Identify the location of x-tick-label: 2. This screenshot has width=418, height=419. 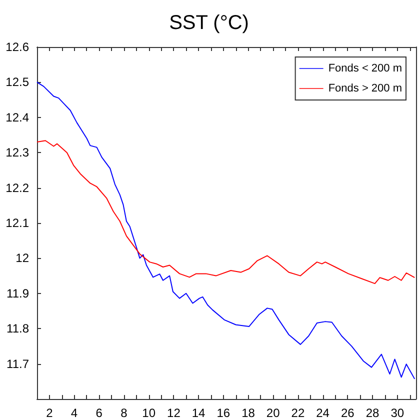
(50, 412).